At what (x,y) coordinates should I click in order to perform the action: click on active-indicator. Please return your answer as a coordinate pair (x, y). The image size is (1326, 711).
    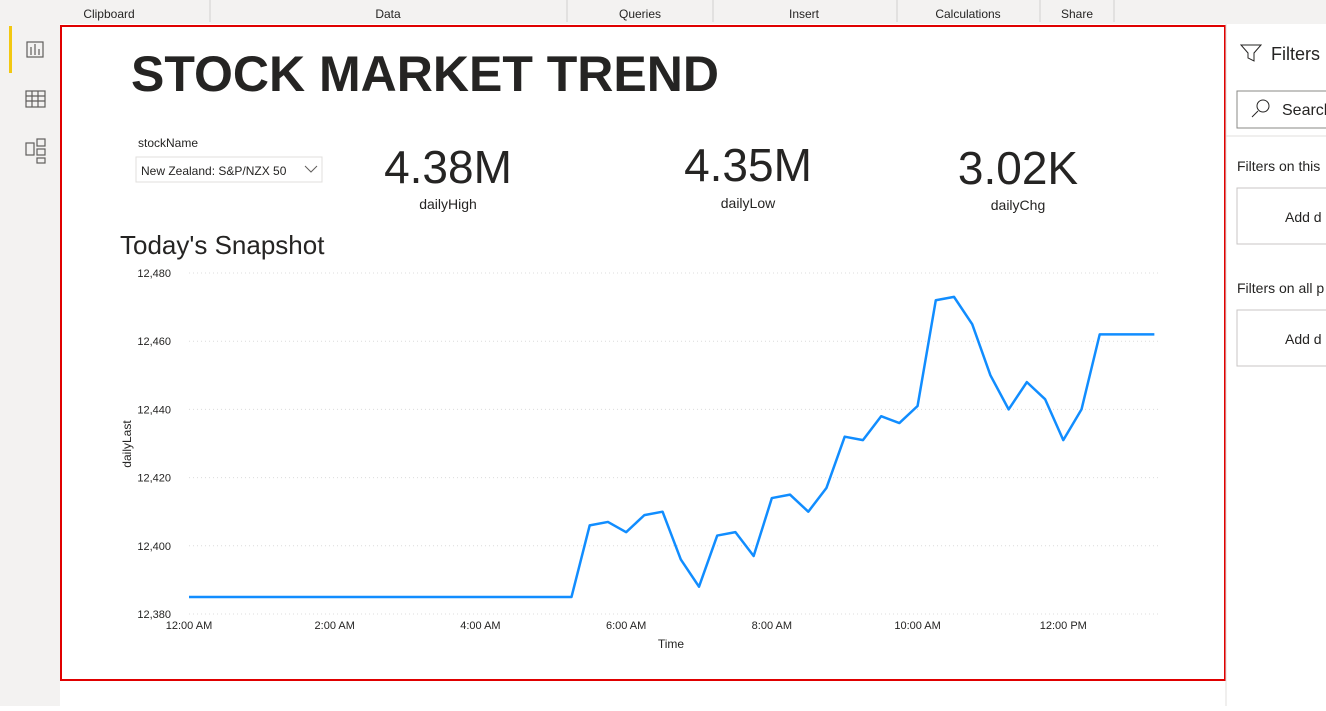
    Looking at the image, I should click on (10, 49).